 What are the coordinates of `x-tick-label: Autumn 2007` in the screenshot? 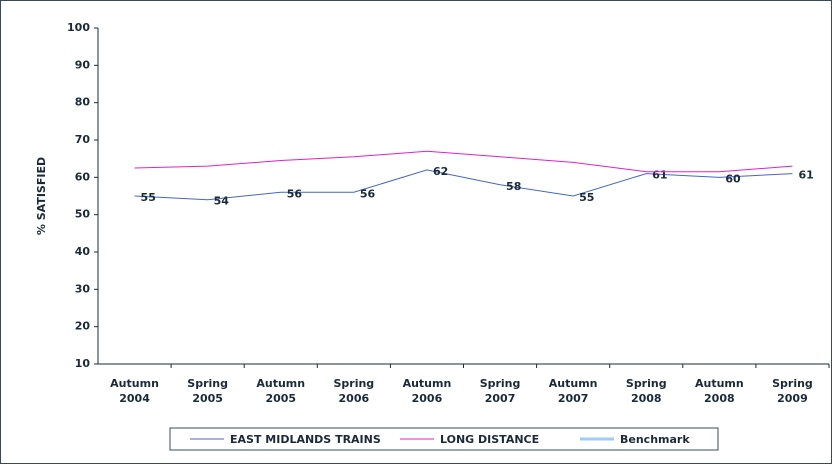 It's located at (573, 391).